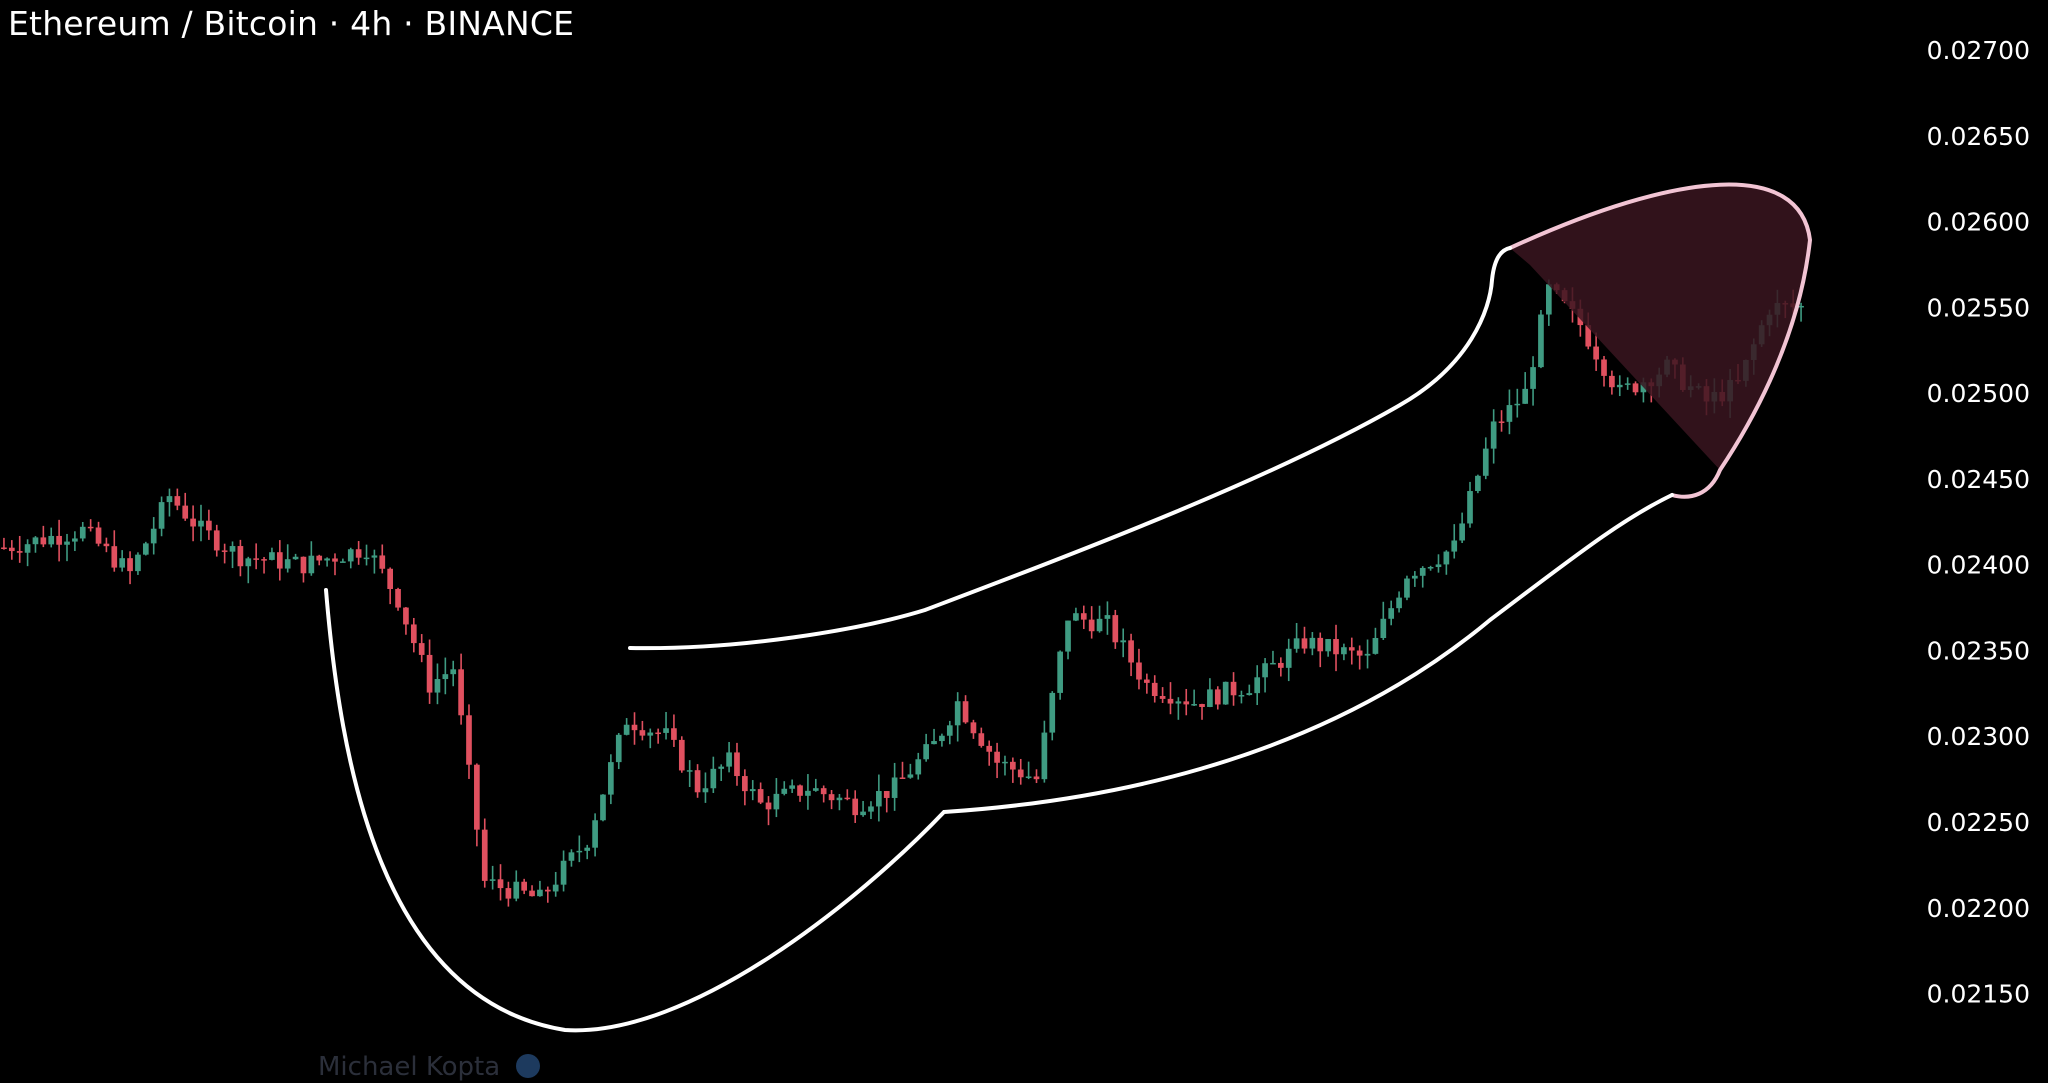 The width and height of the screenshot is (2048, 1083). Describe the element at coordinates (291, 23) in the screenshot. I see `chart-title: Ethereum / Bitcoin · 4h · BINANCE` at that location.